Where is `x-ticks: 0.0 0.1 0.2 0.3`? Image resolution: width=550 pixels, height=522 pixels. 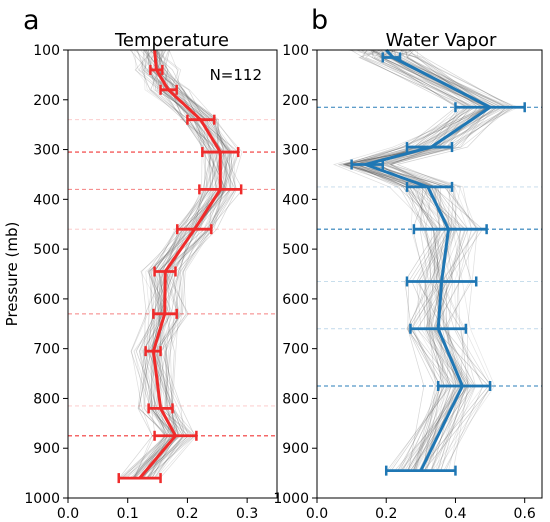
x-ticks: 0.0 0.1 0.2 0.3 is located at coordinates (157, 510).